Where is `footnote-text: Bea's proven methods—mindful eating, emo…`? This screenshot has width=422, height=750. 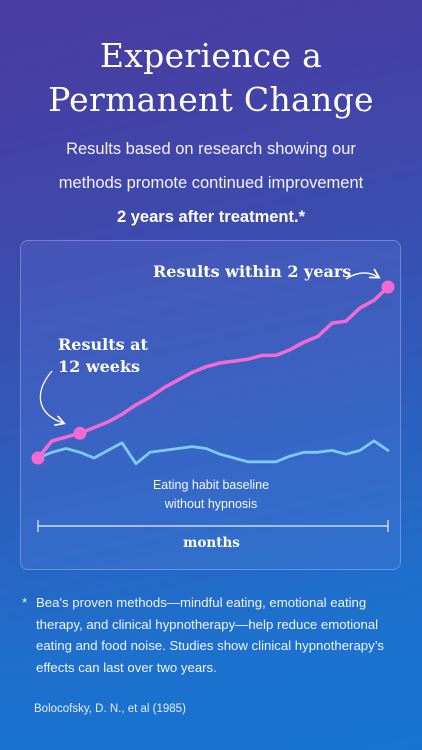
footnote-text: Bea's proven methods—mindful eating, emo… is located at coordinates (210, 635).